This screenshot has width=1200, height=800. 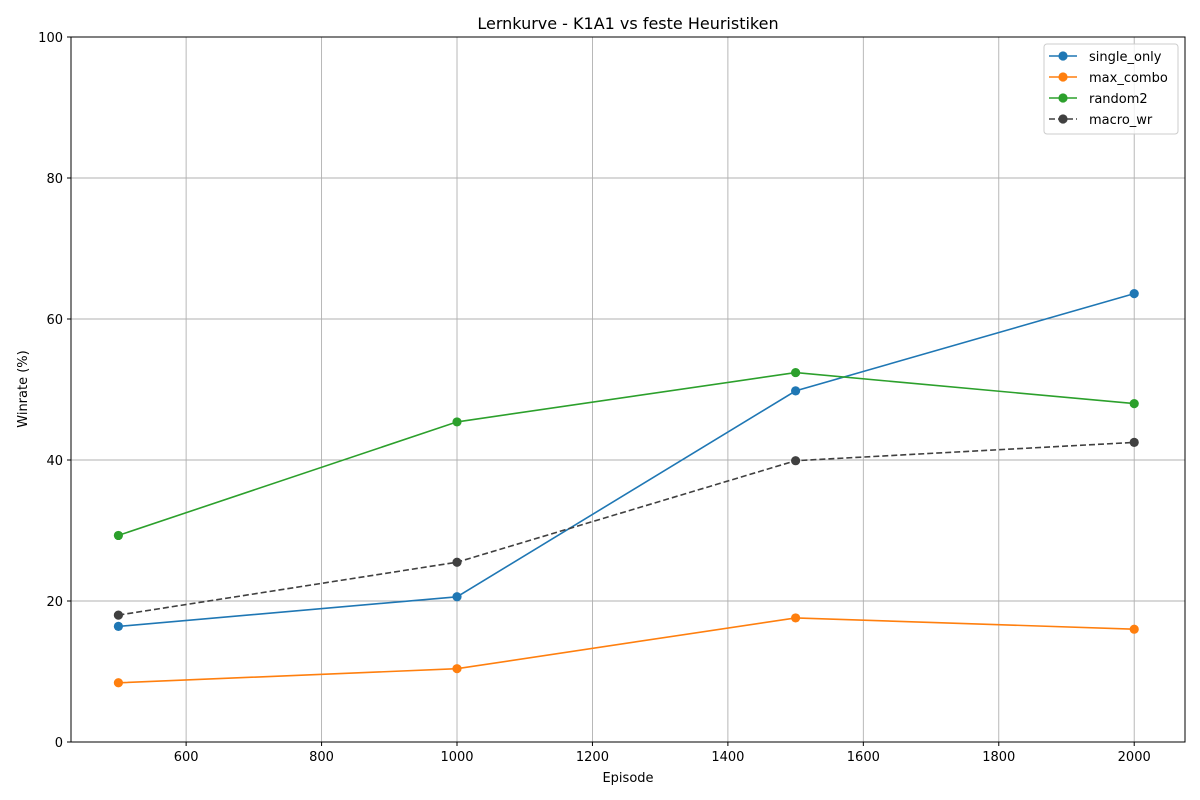 What do you see at coordinates (727, 757) in the screenshot?
I see `x-tick-label: 1400` at bounding box center [727, 757].